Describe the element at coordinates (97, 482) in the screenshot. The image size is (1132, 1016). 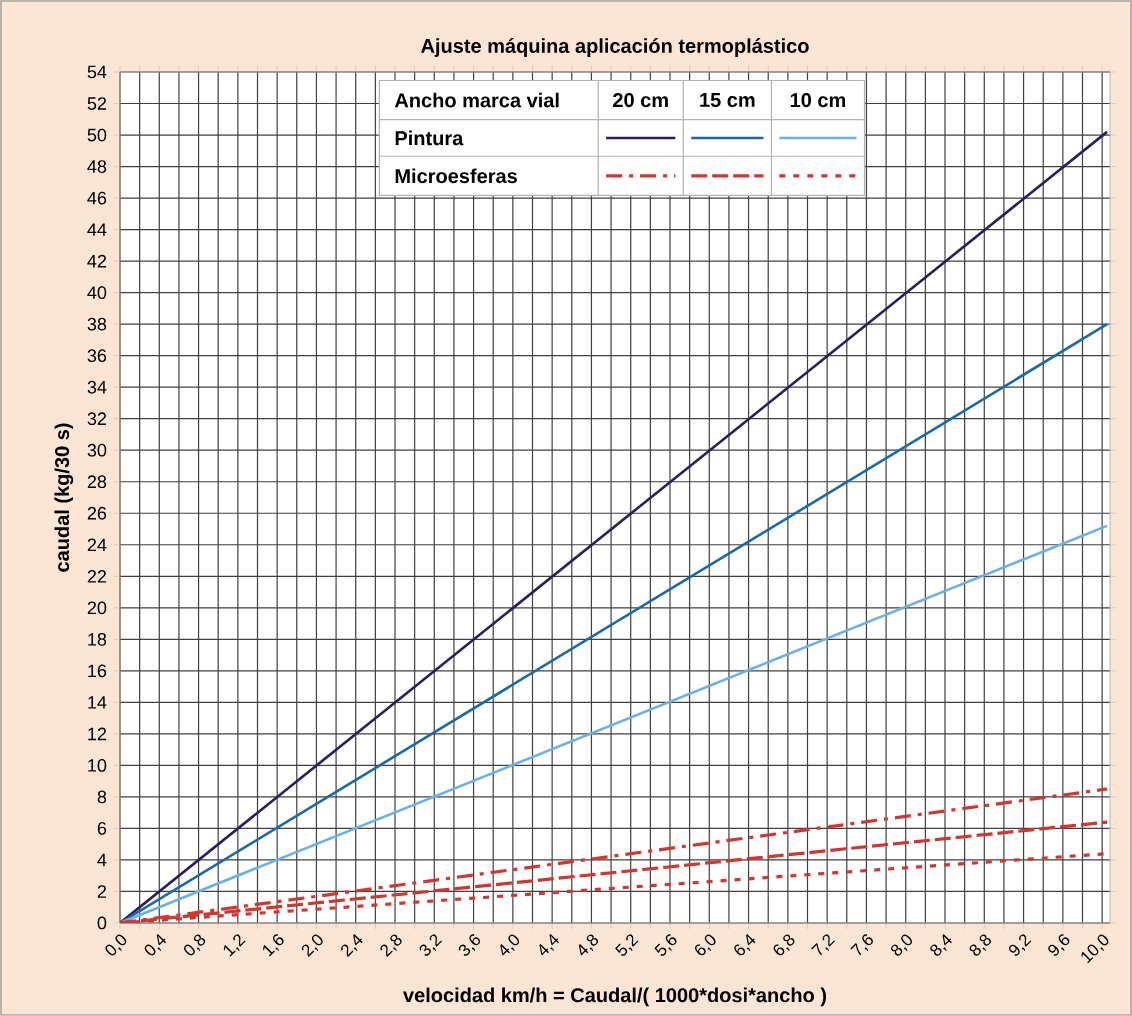
I see `y-tick-label: 28` at that location.